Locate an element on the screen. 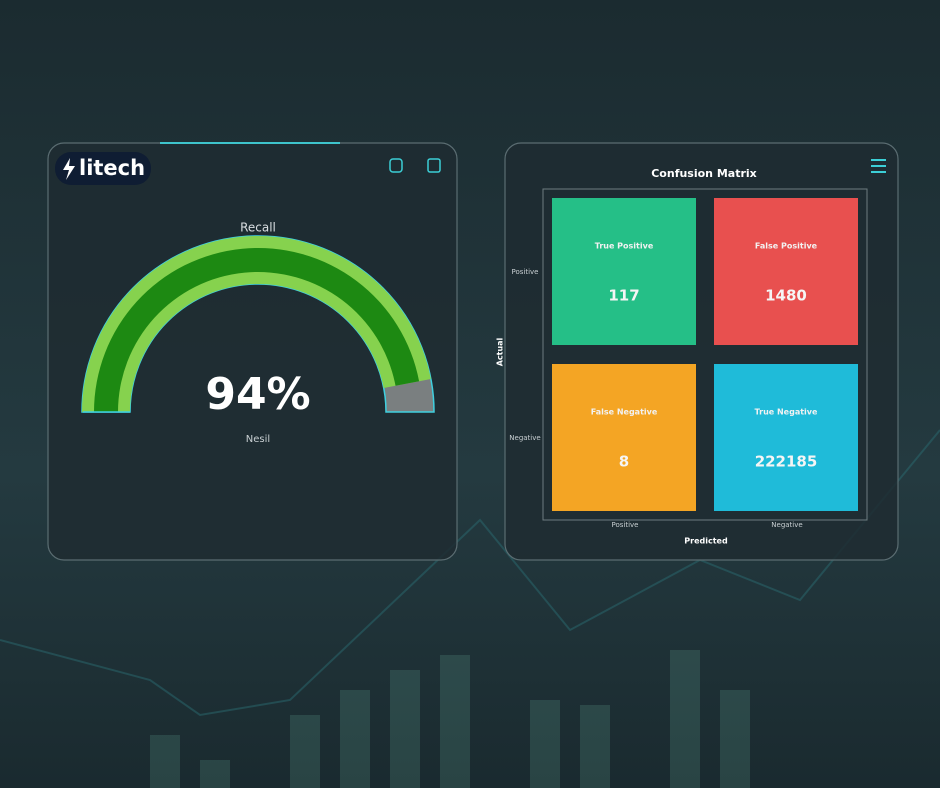 The height and width of the screenshot is (792, 940). x-axis-label: Predicted is located at coordinates (706, 541).